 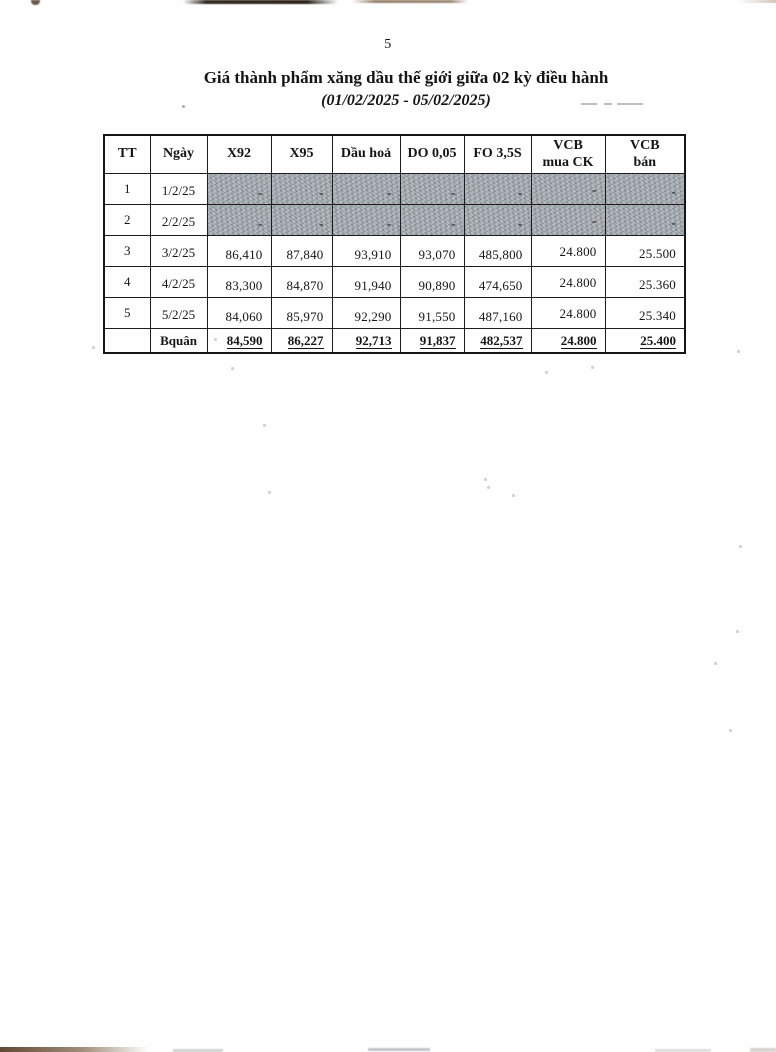 I want to click on average-value: 25.400, so click(x=658, y=341).